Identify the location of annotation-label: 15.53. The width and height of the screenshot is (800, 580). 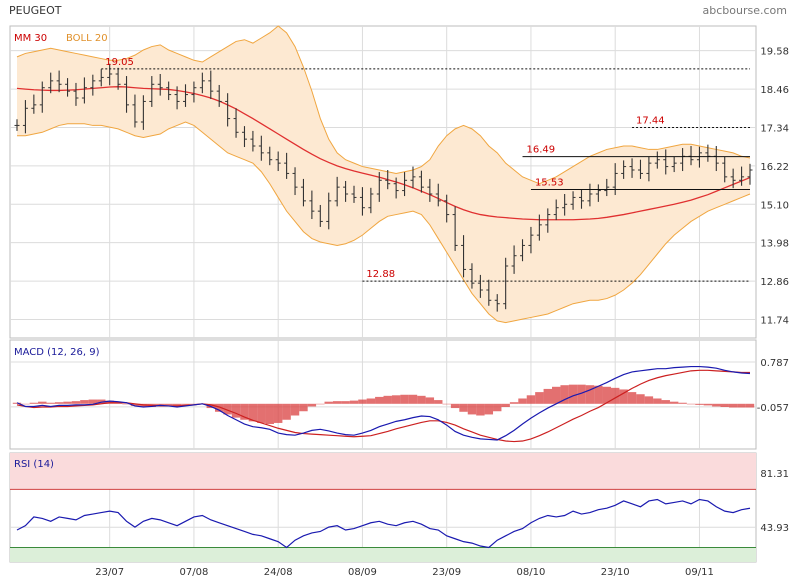
(549, 183).